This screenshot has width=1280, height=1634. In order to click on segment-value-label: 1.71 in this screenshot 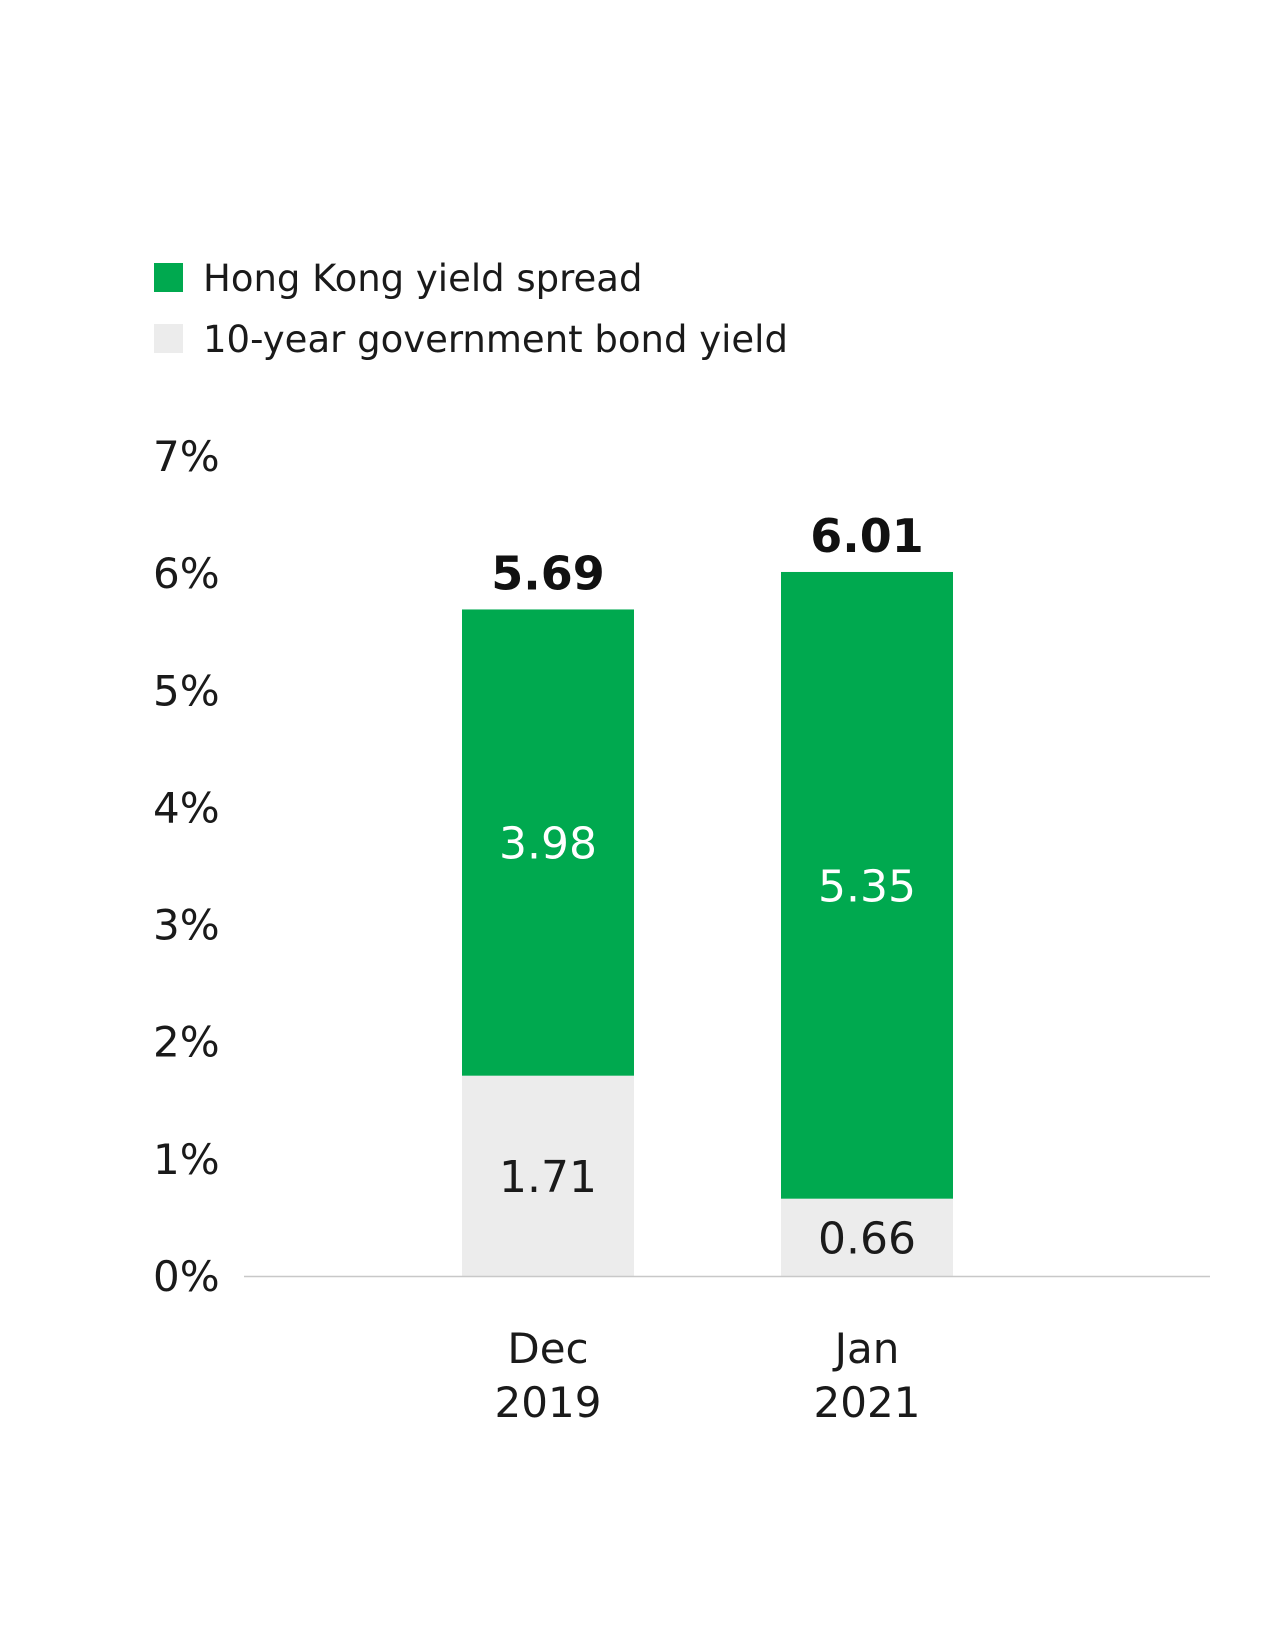, I will do `click(548, 1177)`.